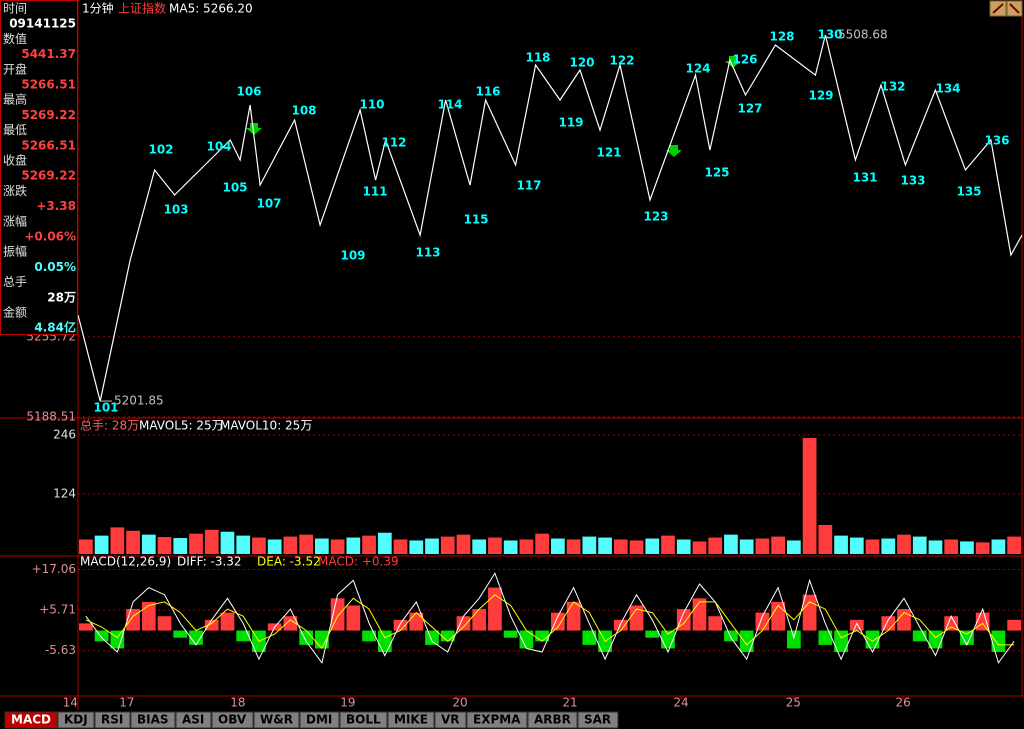 The image size is (1024, 729). Describe the element at coordinates (374, 192) in the screenshot. I see `wave-label: 111` at that location.